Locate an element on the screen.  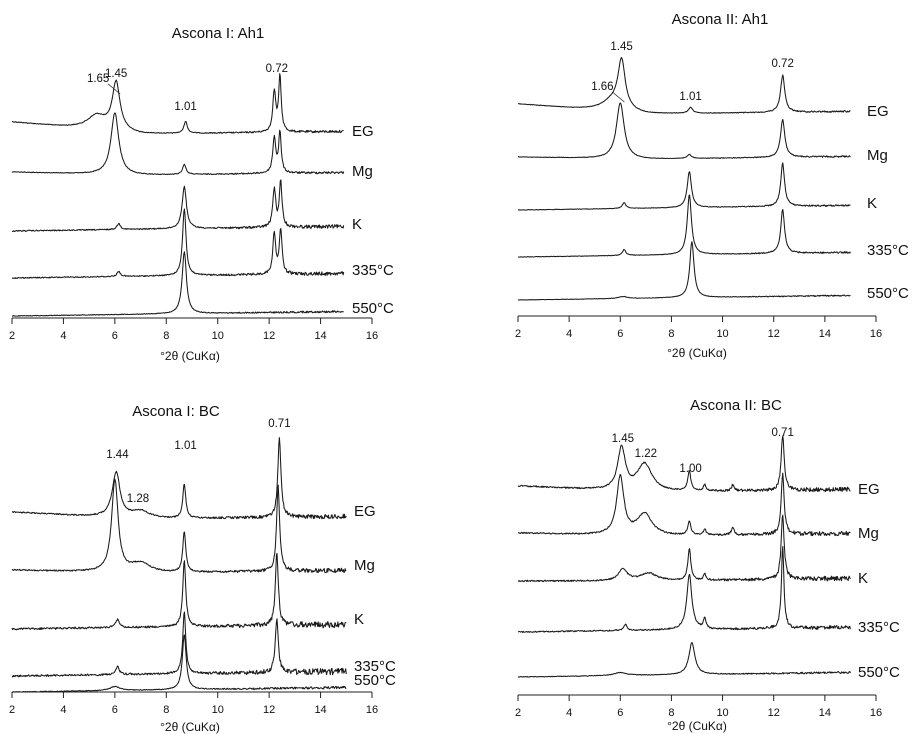
panel-title: Ascona I: Ah1 is located at coordinates (218, 33).